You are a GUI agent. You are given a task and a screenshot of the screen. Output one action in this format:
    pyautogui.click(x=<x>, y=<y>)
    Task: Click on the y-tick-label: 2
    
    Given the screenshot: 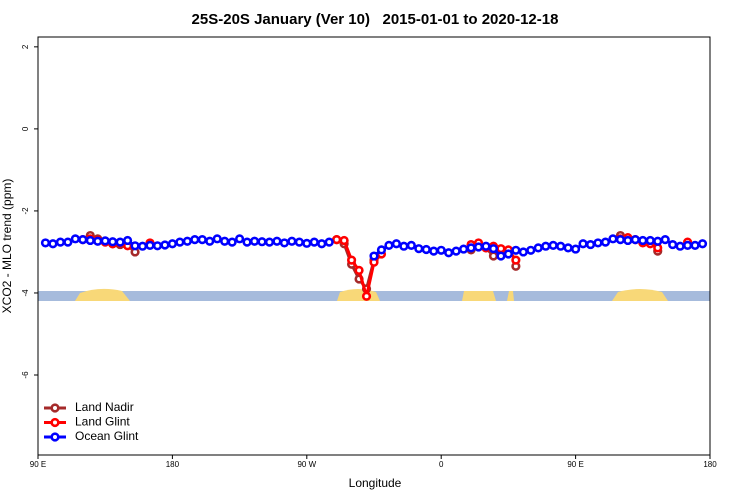 What is the action you would take?
    pyautogui.click(x=25, y=46)
    